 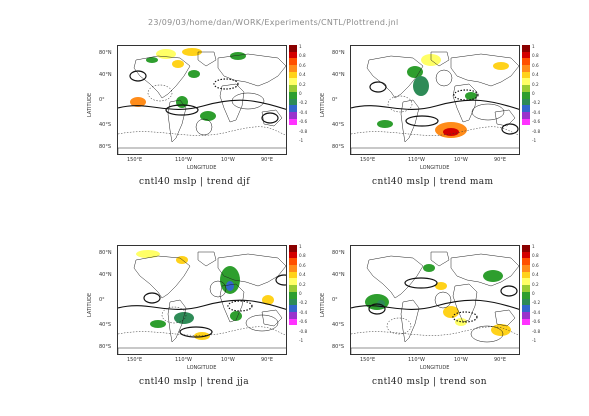 What do you see at coordinates (135, 360) in the screenshot?
I see `x-tick-label: 150°E` at bounding box center [135, 360].